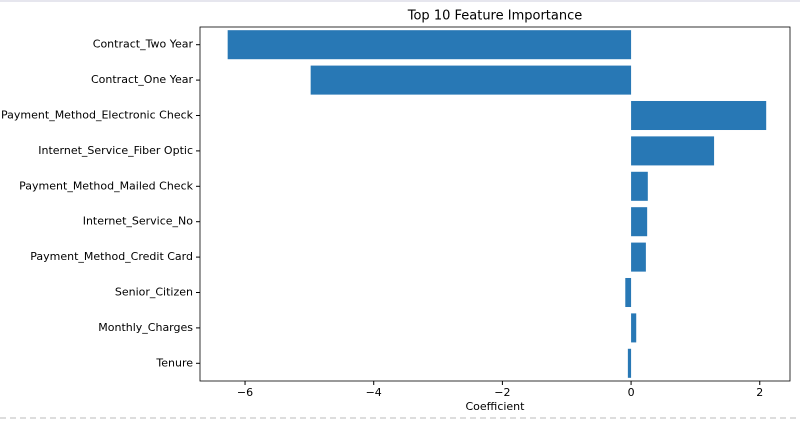 The width and height of the screenshot is (800, 421). What do you see at coordinates (138, 221) in the screenshot?
I see `y-tick-label: Internet_Service_No` at bounding box center [138, 221].